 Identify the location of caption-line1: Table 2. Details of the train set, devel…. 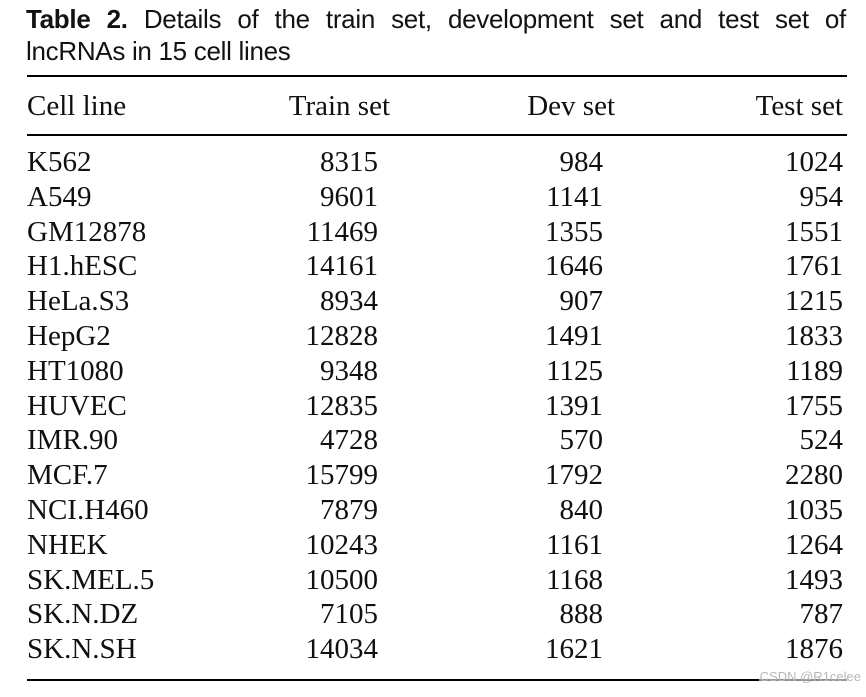
(436, 19).